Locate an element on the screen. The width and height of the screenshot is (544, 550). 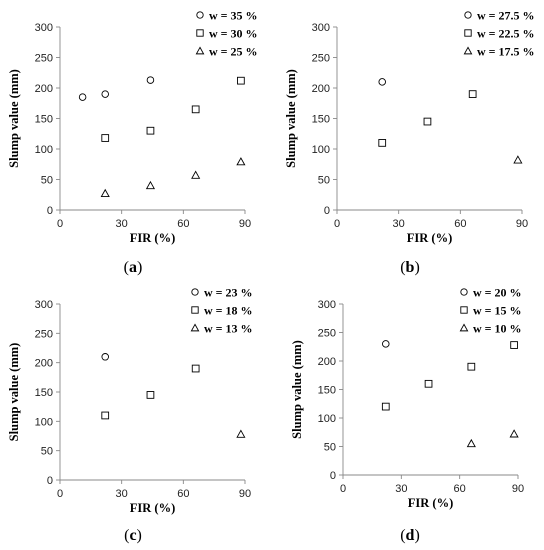
legend-label: w = 22.5 % is located at coordinates (506, 34).